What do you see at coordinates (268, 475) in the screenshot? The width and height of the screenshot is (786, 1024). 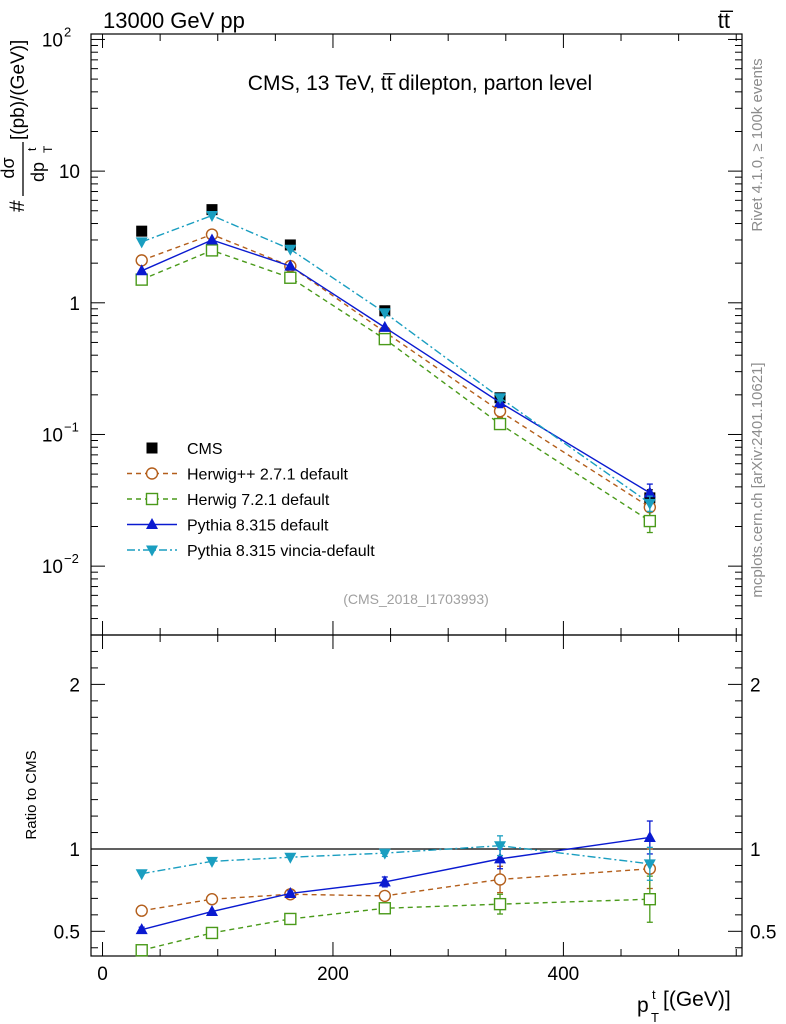 I see `legend-label: Herwig++ 2.7.1 default` at bounding box center [268, 475].